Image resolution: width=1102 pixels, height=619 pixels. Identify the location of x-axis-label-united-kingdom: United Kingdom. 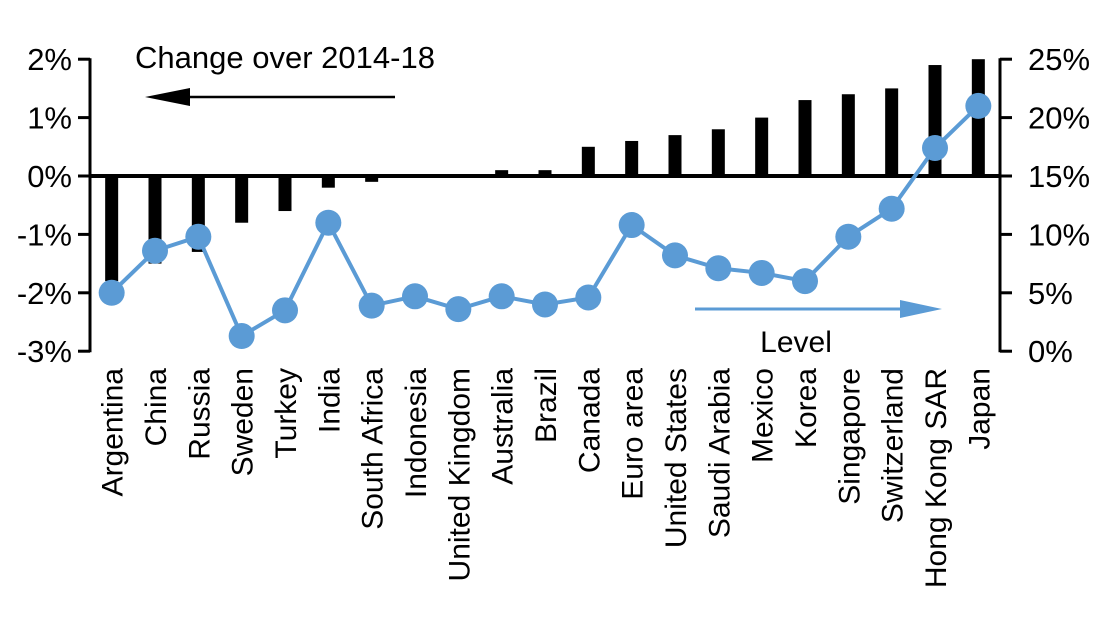
(459, 474).